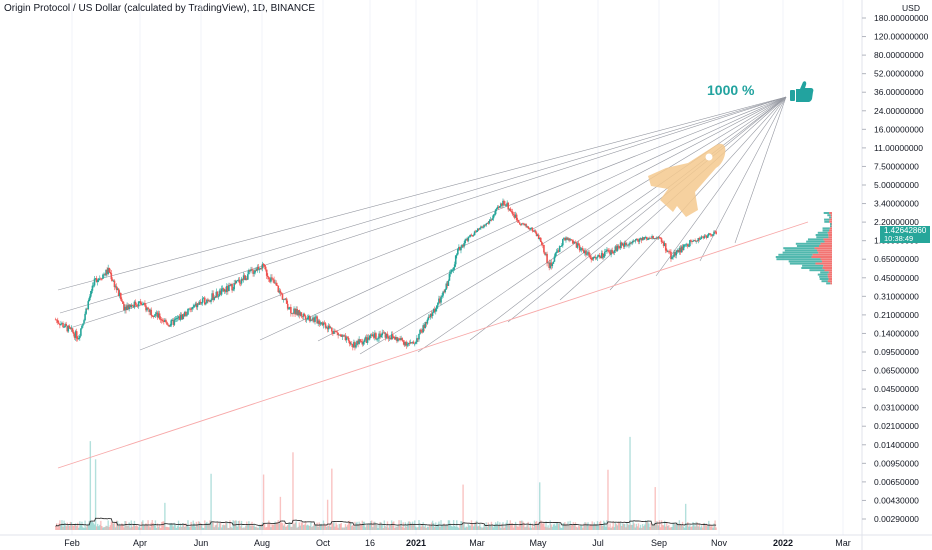 The image size is (932, 550). I want to click on price-tick-label: 3.40000000, so click(896, 204).